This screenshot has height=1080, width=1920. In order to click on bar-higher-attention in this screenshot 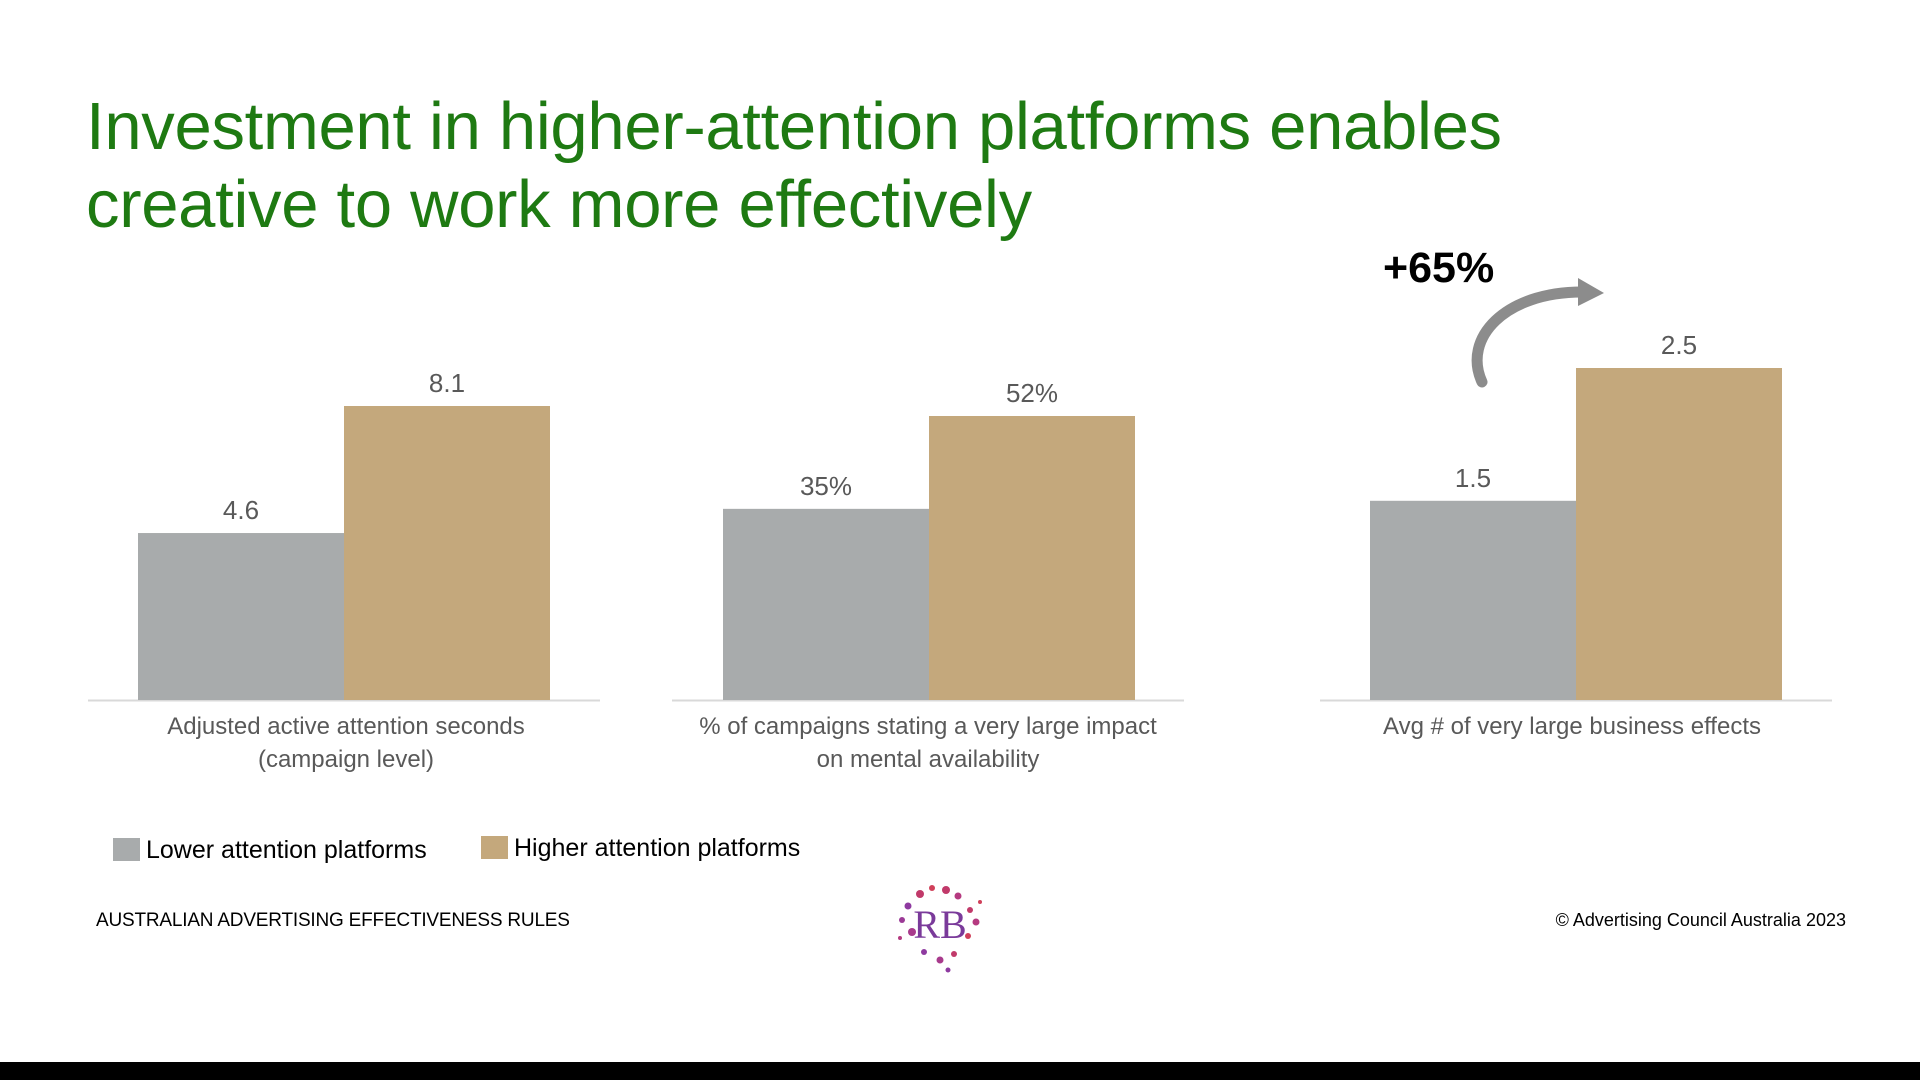, I will do `click(447, 553)`.